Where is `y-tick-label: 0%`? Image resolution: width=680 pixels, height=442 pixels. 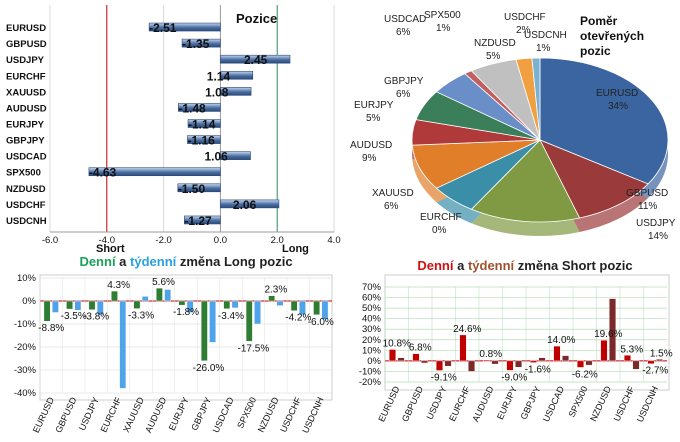
y-tick-label: 0% is located at coordinates (374, 361).